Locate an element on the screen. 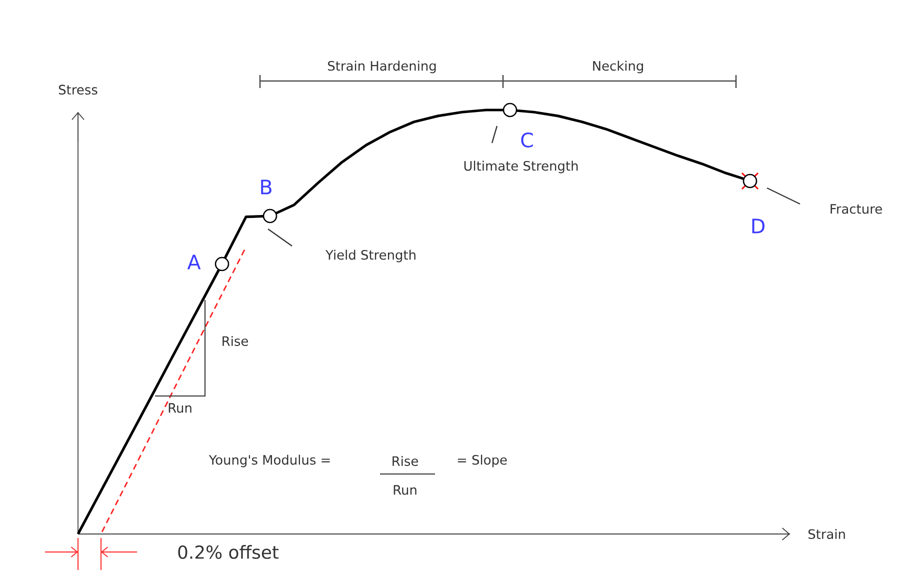  annotation: C is located at coordinates (527, 140).